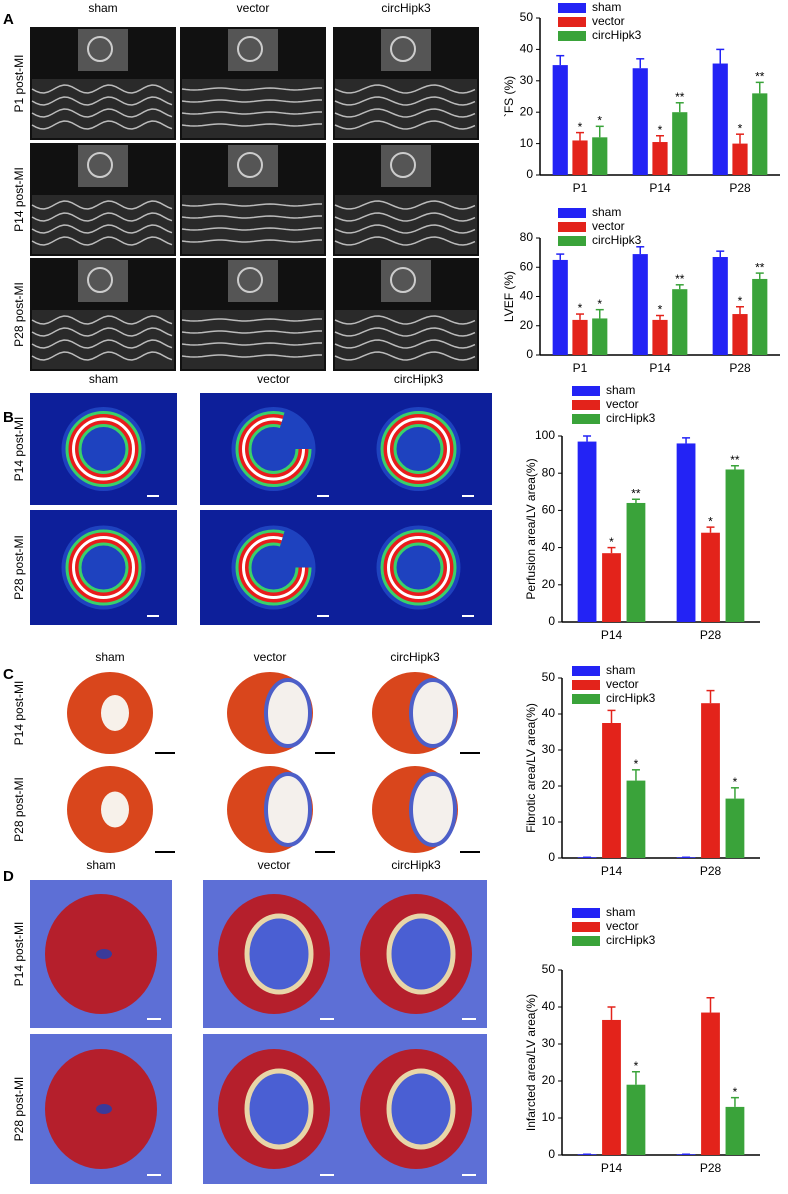  What do you see at coordinates (8, 19) in the screenshot?
I see `panel-label: A` at bounding box center [8, 19].